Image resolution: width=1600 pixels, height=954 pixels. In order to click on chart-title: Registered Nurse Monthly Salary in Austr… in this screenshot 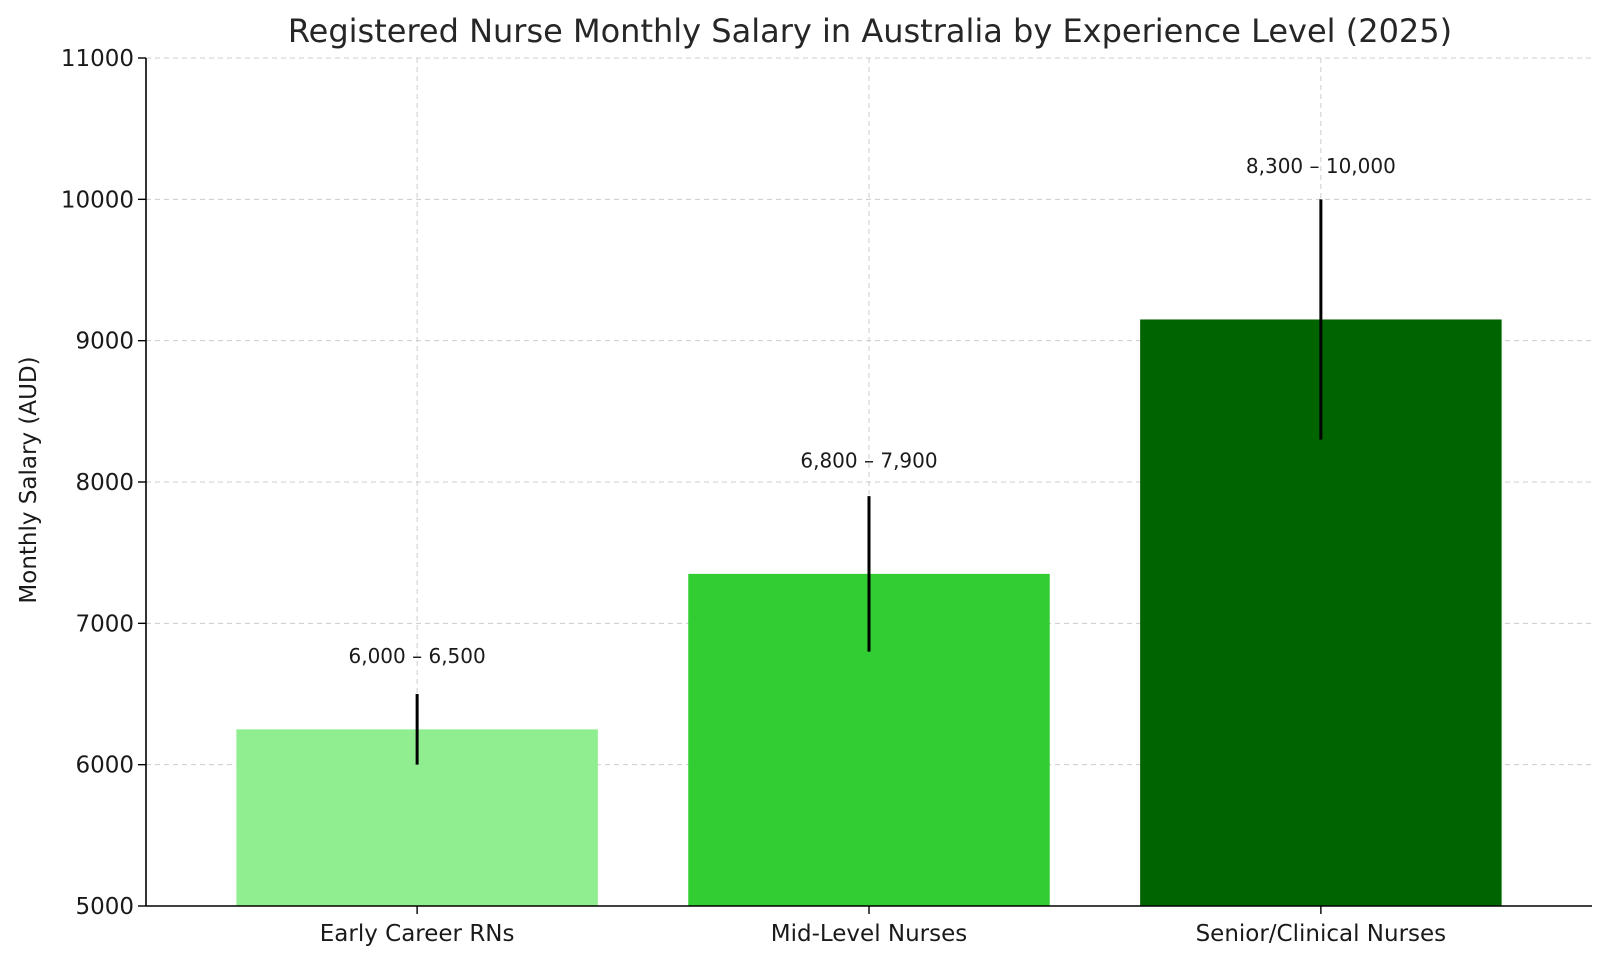, I will do `click(870, 31)`.